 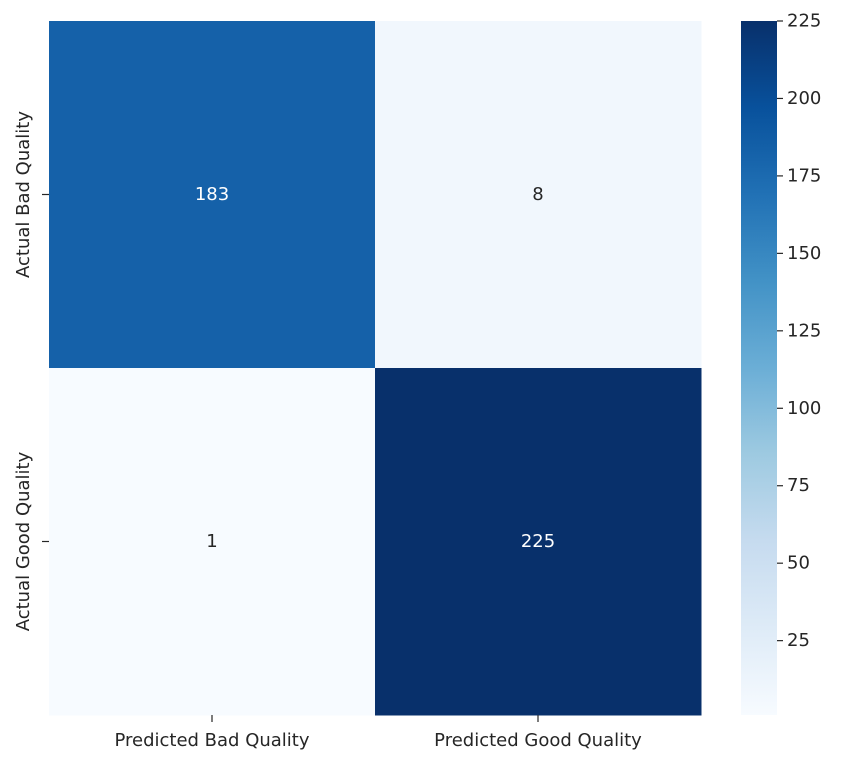 What do you see at coordinates (538, 740) in the screenshot?
I see `x-tick-label: Predicted Good Quality` at bounding box center [538, 740].